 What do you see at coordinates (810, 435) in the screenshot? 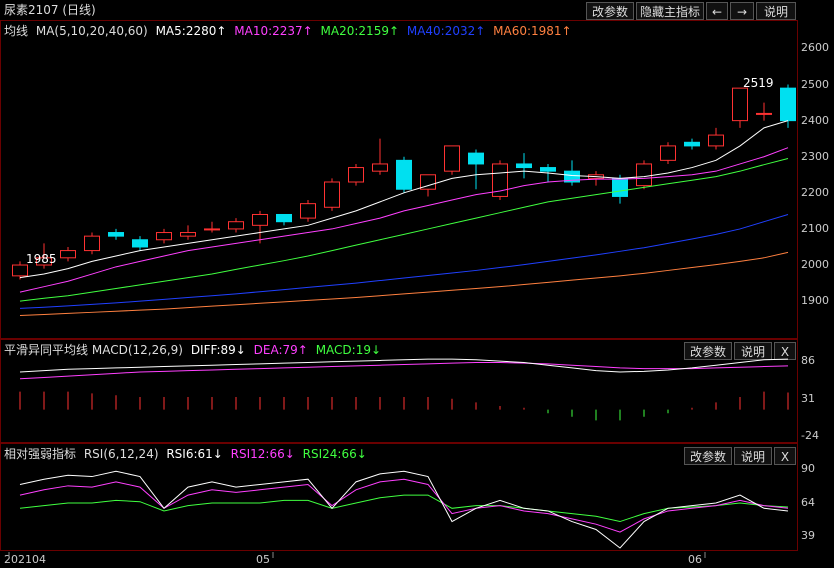
I see `macd-y-tick: -24` at bounding box center [810, 435].